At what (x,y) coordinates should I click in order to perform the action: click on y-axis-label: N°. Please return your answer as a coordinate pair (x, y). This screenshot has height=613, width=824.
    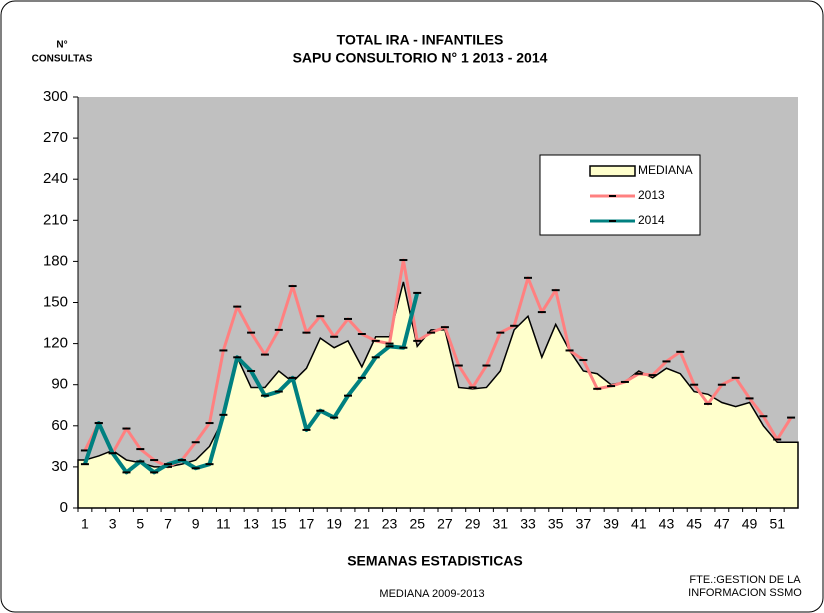
    Looking at the image, I should click on (61, 45).